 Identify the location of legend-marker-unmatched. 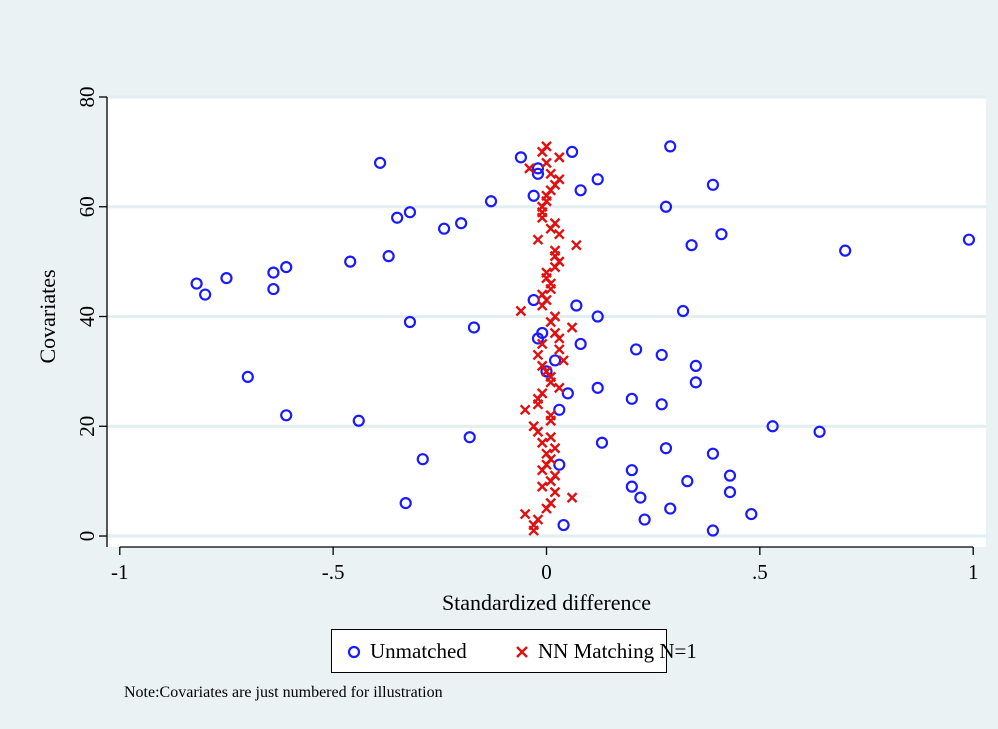
(354, 652).